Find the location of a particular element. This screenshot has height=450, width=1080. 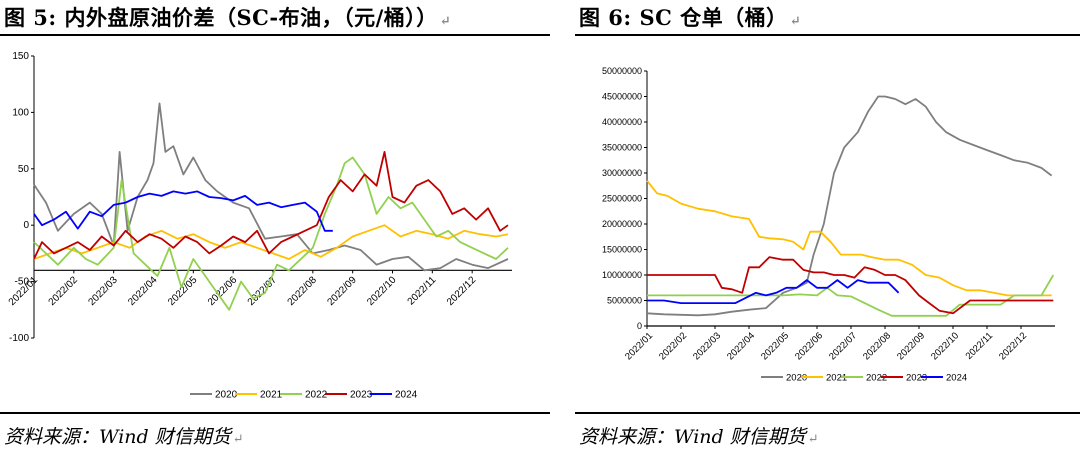

right-source-note: 资料来源：Wind 财信期货 ↵ is located at coordinates (699, 435).